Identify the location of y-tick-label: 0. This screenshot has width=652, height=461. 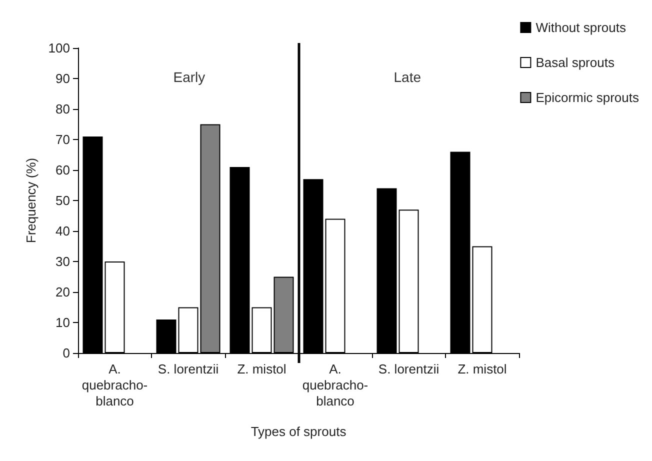
(66, 353).